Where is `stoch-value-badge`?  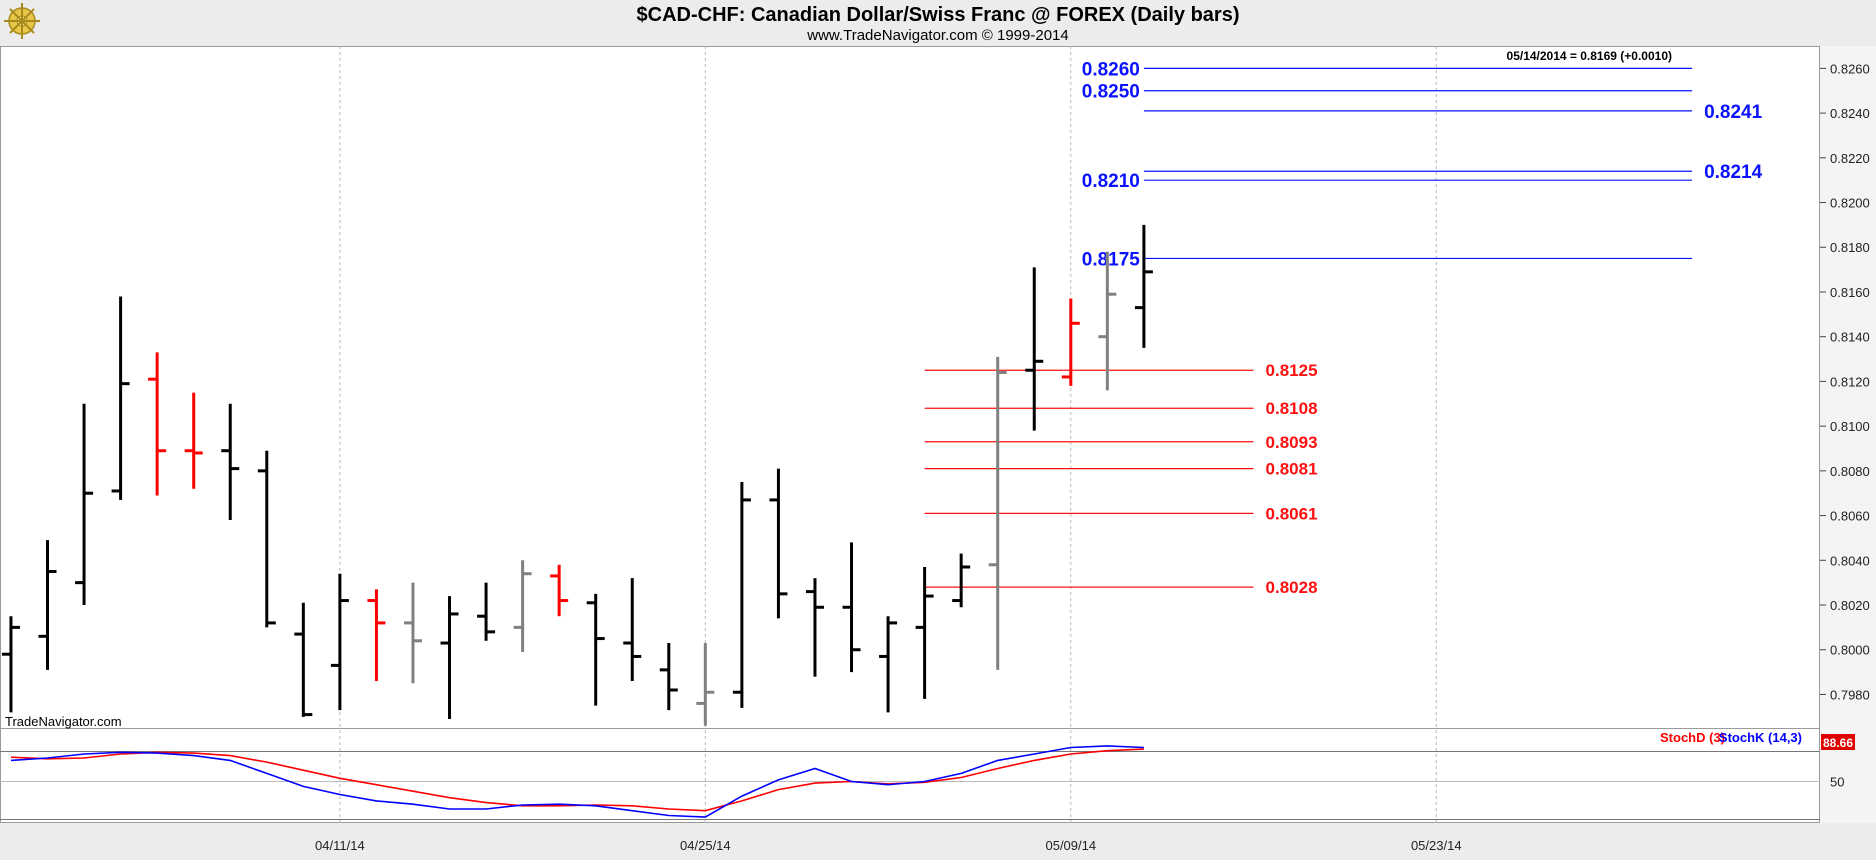 stoch-value-badge is located at coordinates (1838, 742).